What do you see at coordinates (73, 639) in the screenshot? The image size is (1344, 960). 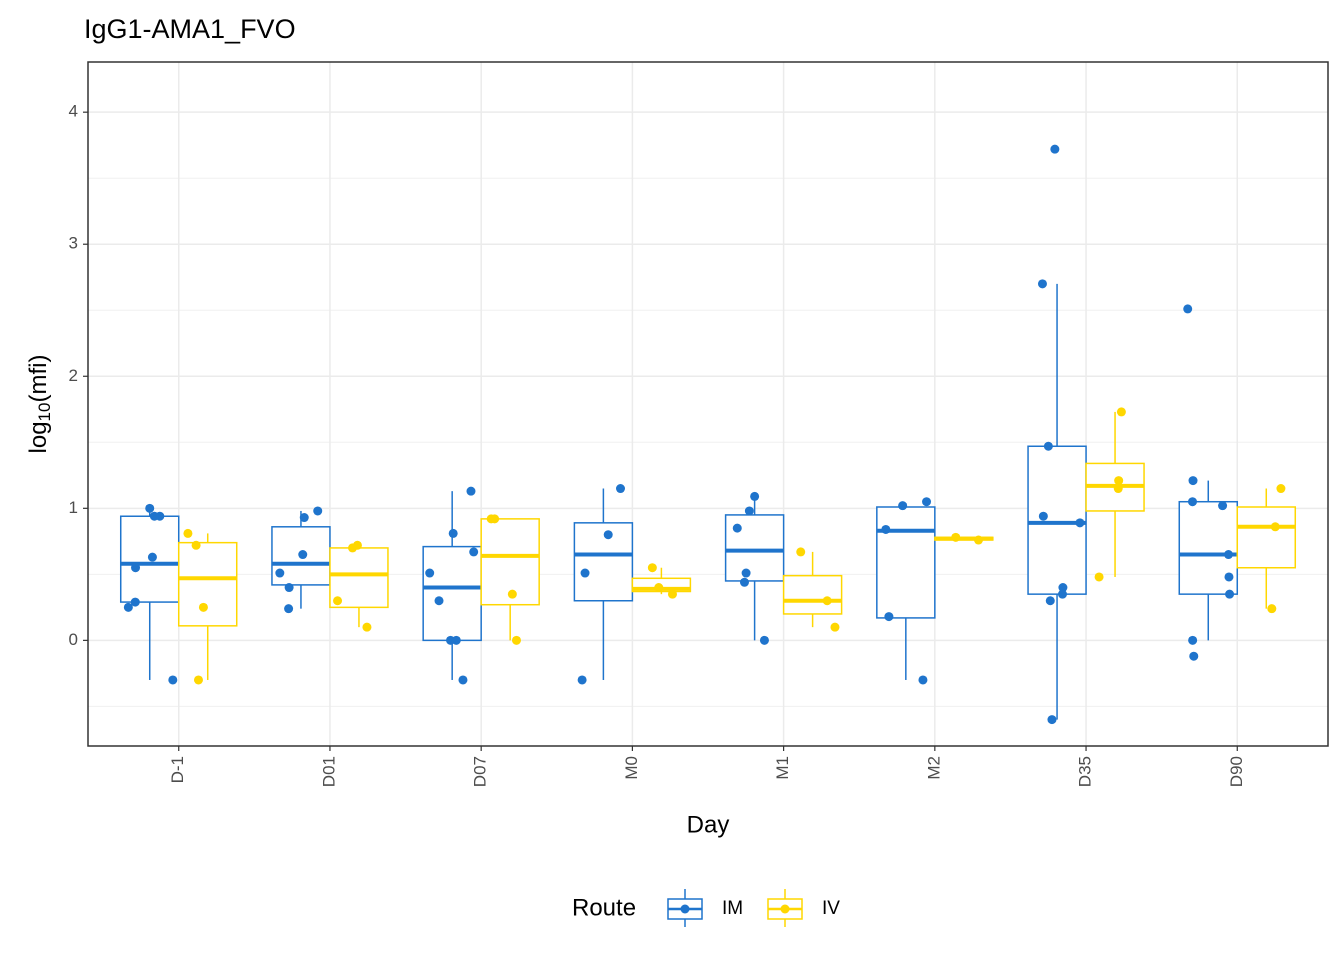 I see `y-tick-label: 0` at bounding box center [73, 639].